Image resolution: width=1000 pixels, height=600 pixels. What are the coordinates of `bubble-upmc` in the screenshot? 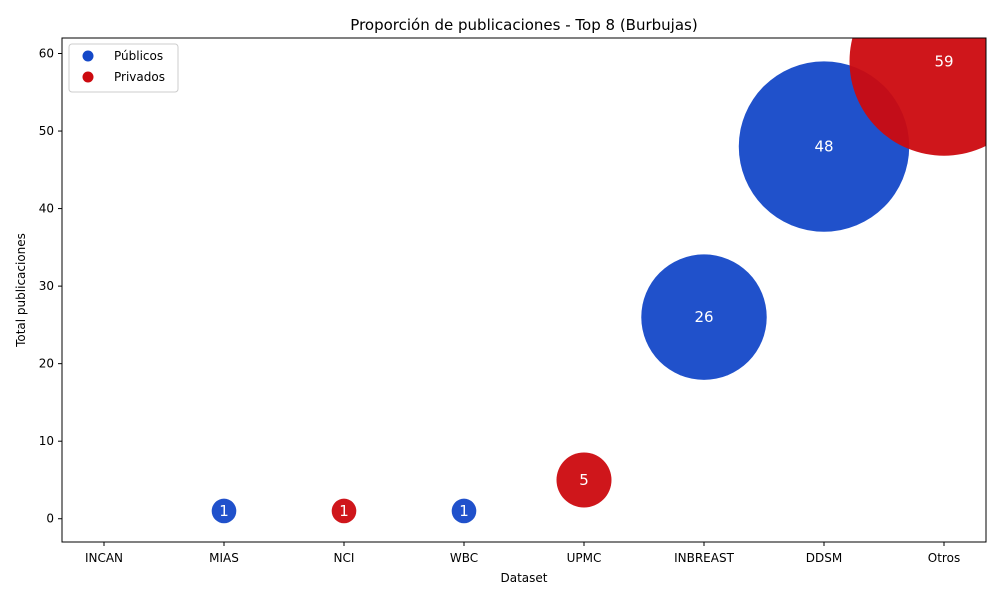 It's located at (584, 480).